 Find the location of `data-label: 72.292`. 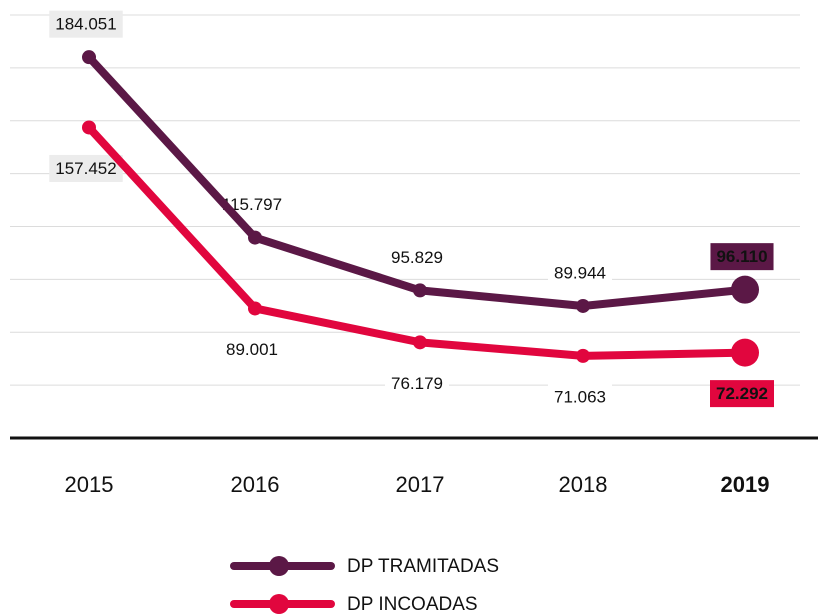

data-label: 72.292 is located at coordinates (742, 393).